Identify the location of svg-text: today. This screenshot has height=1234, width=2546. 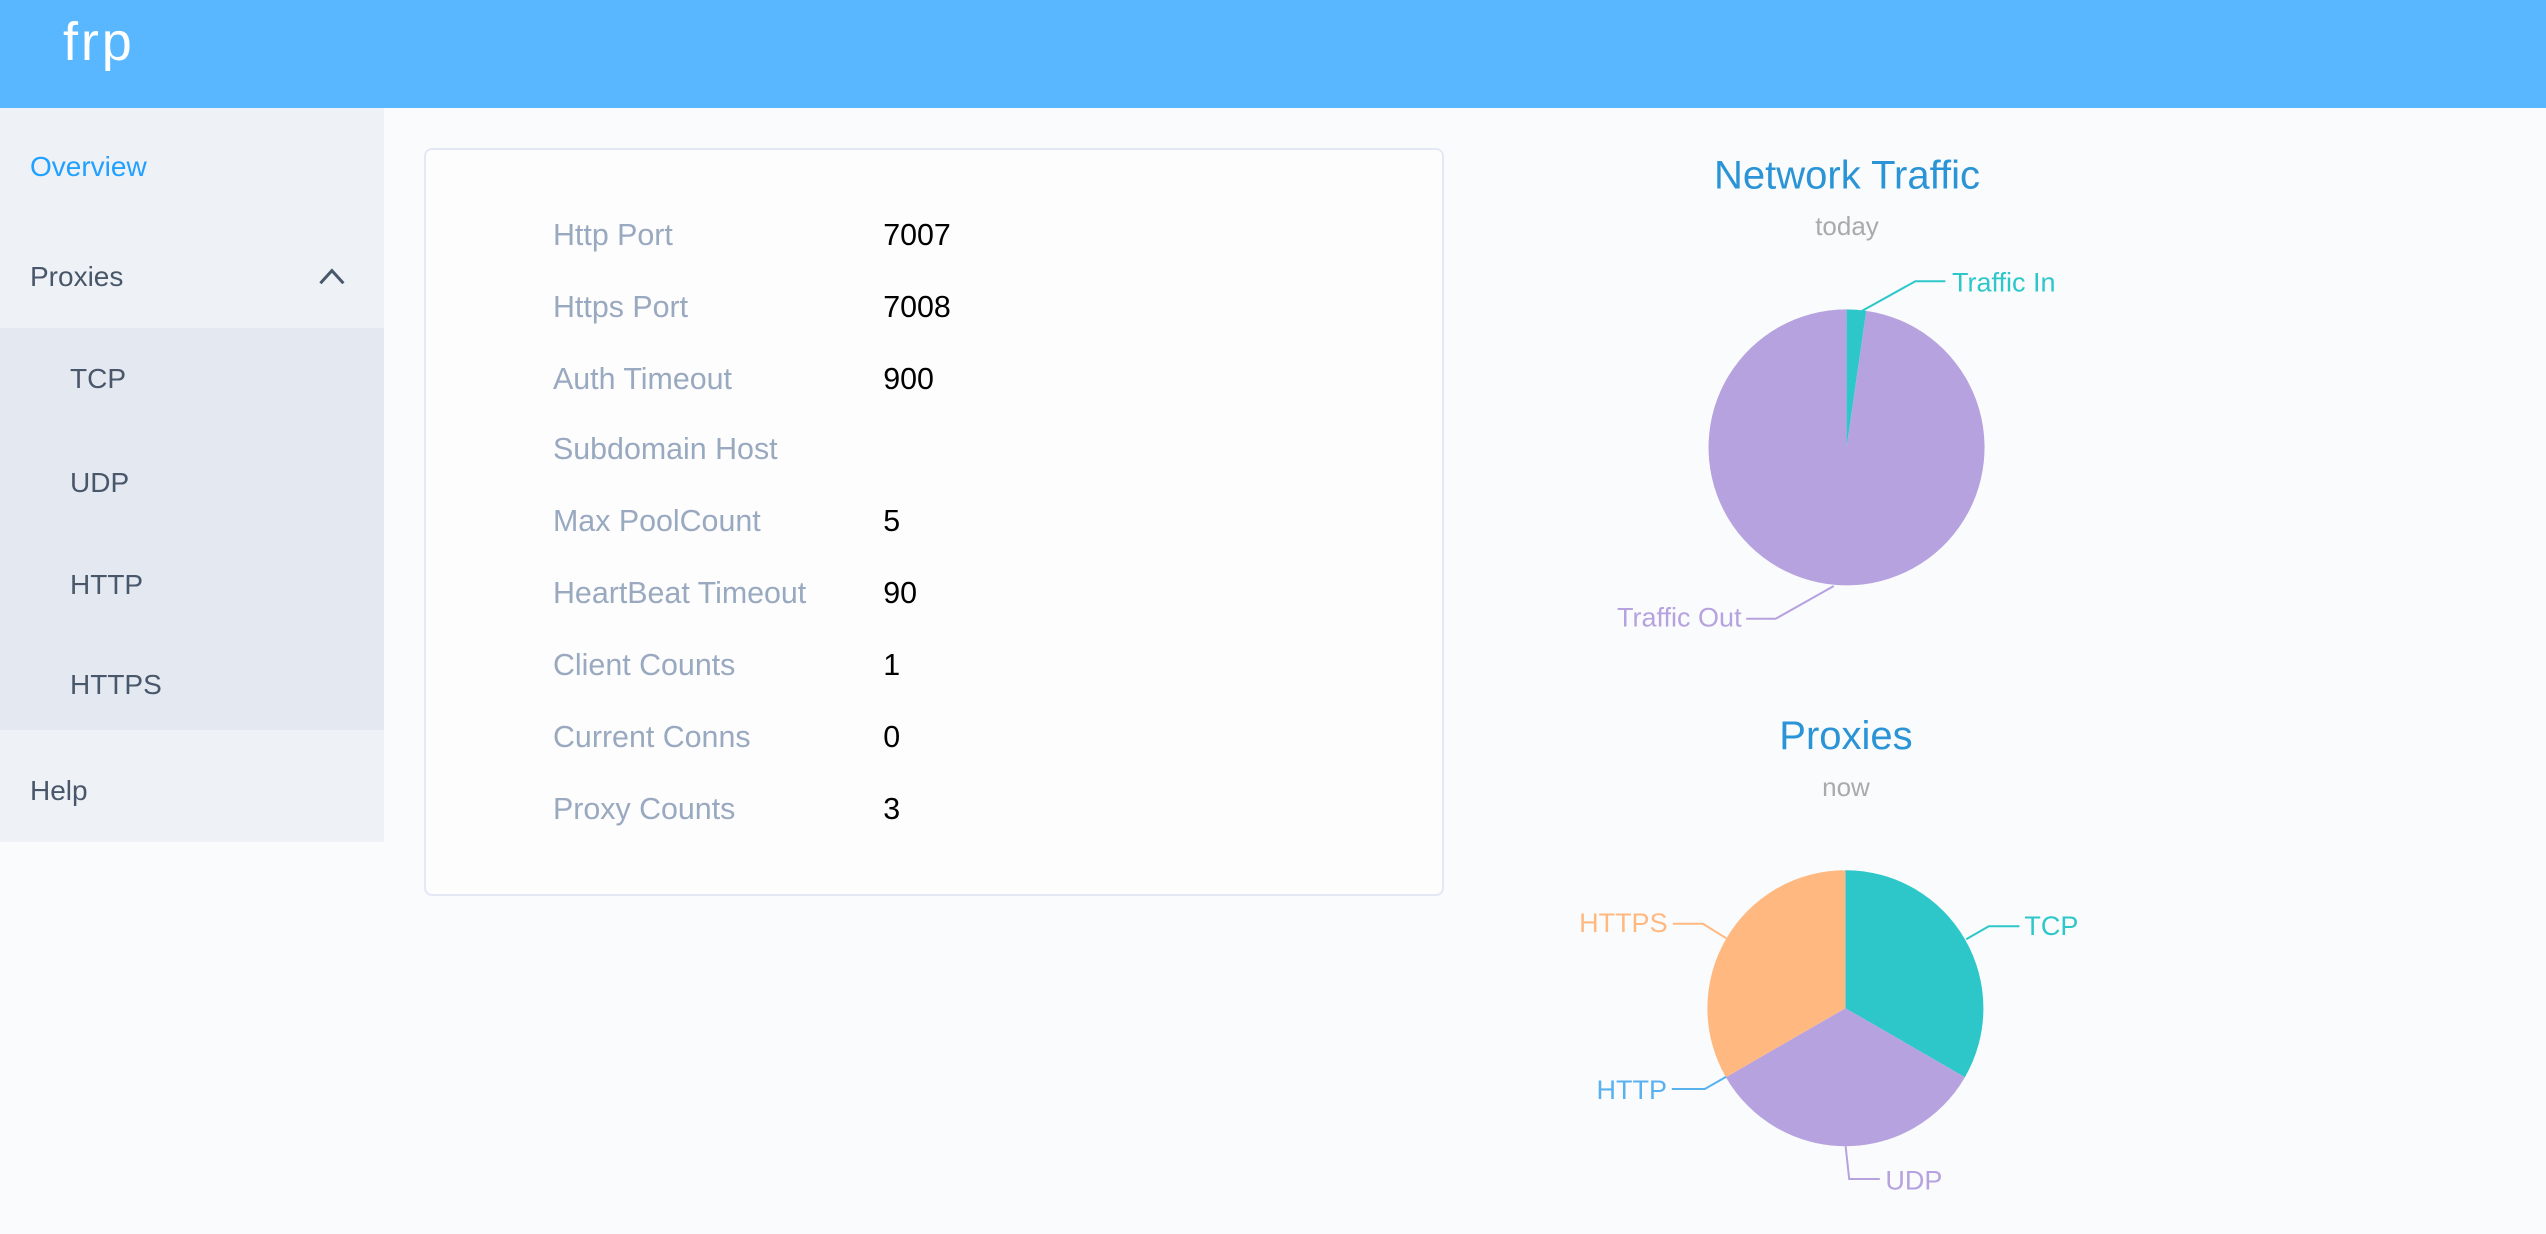
(1847, 226).